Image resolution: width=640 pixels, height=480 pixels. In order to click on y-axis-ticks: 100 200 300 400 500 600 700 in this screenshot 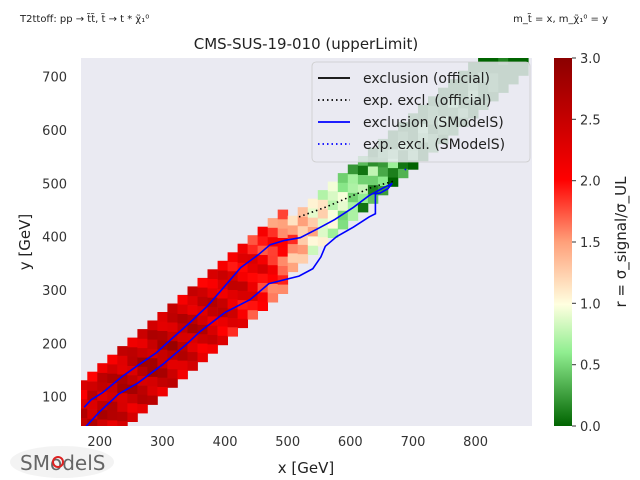, I will do `click(54, 238)`.